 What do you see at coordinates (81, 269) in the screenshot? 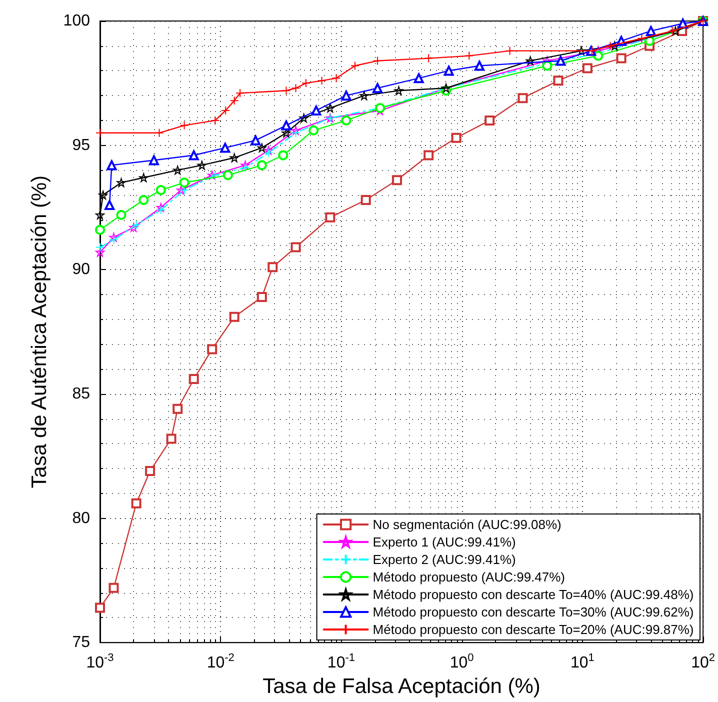
I see `y-tick-label: 90` at bounding box center [81, 269].